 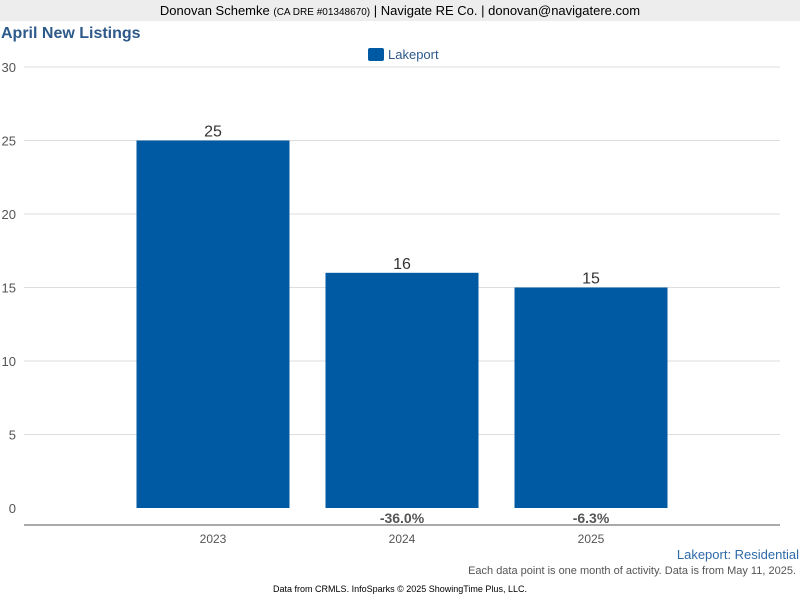 I want to click on bar-2024, so click(x=402, y=390).